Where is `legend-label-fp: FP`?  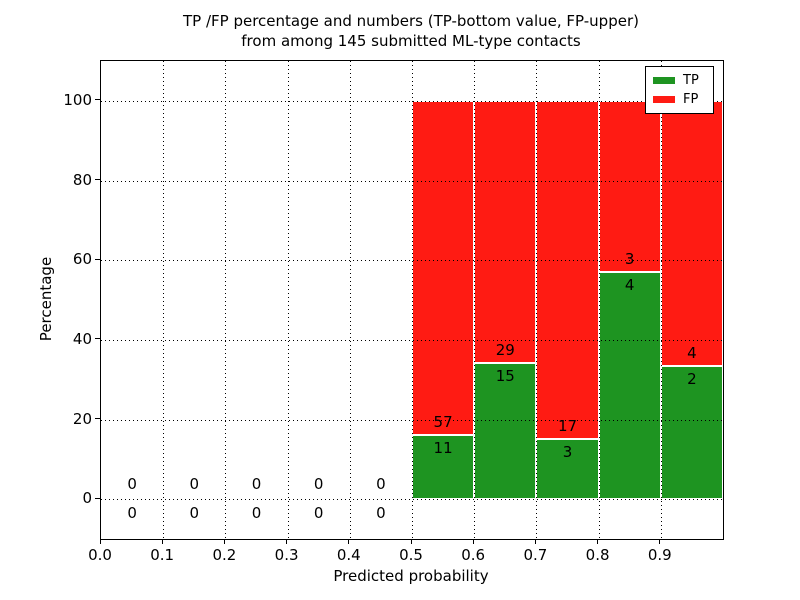 legend-label-fp: FP is located at coordinates (691, 100).